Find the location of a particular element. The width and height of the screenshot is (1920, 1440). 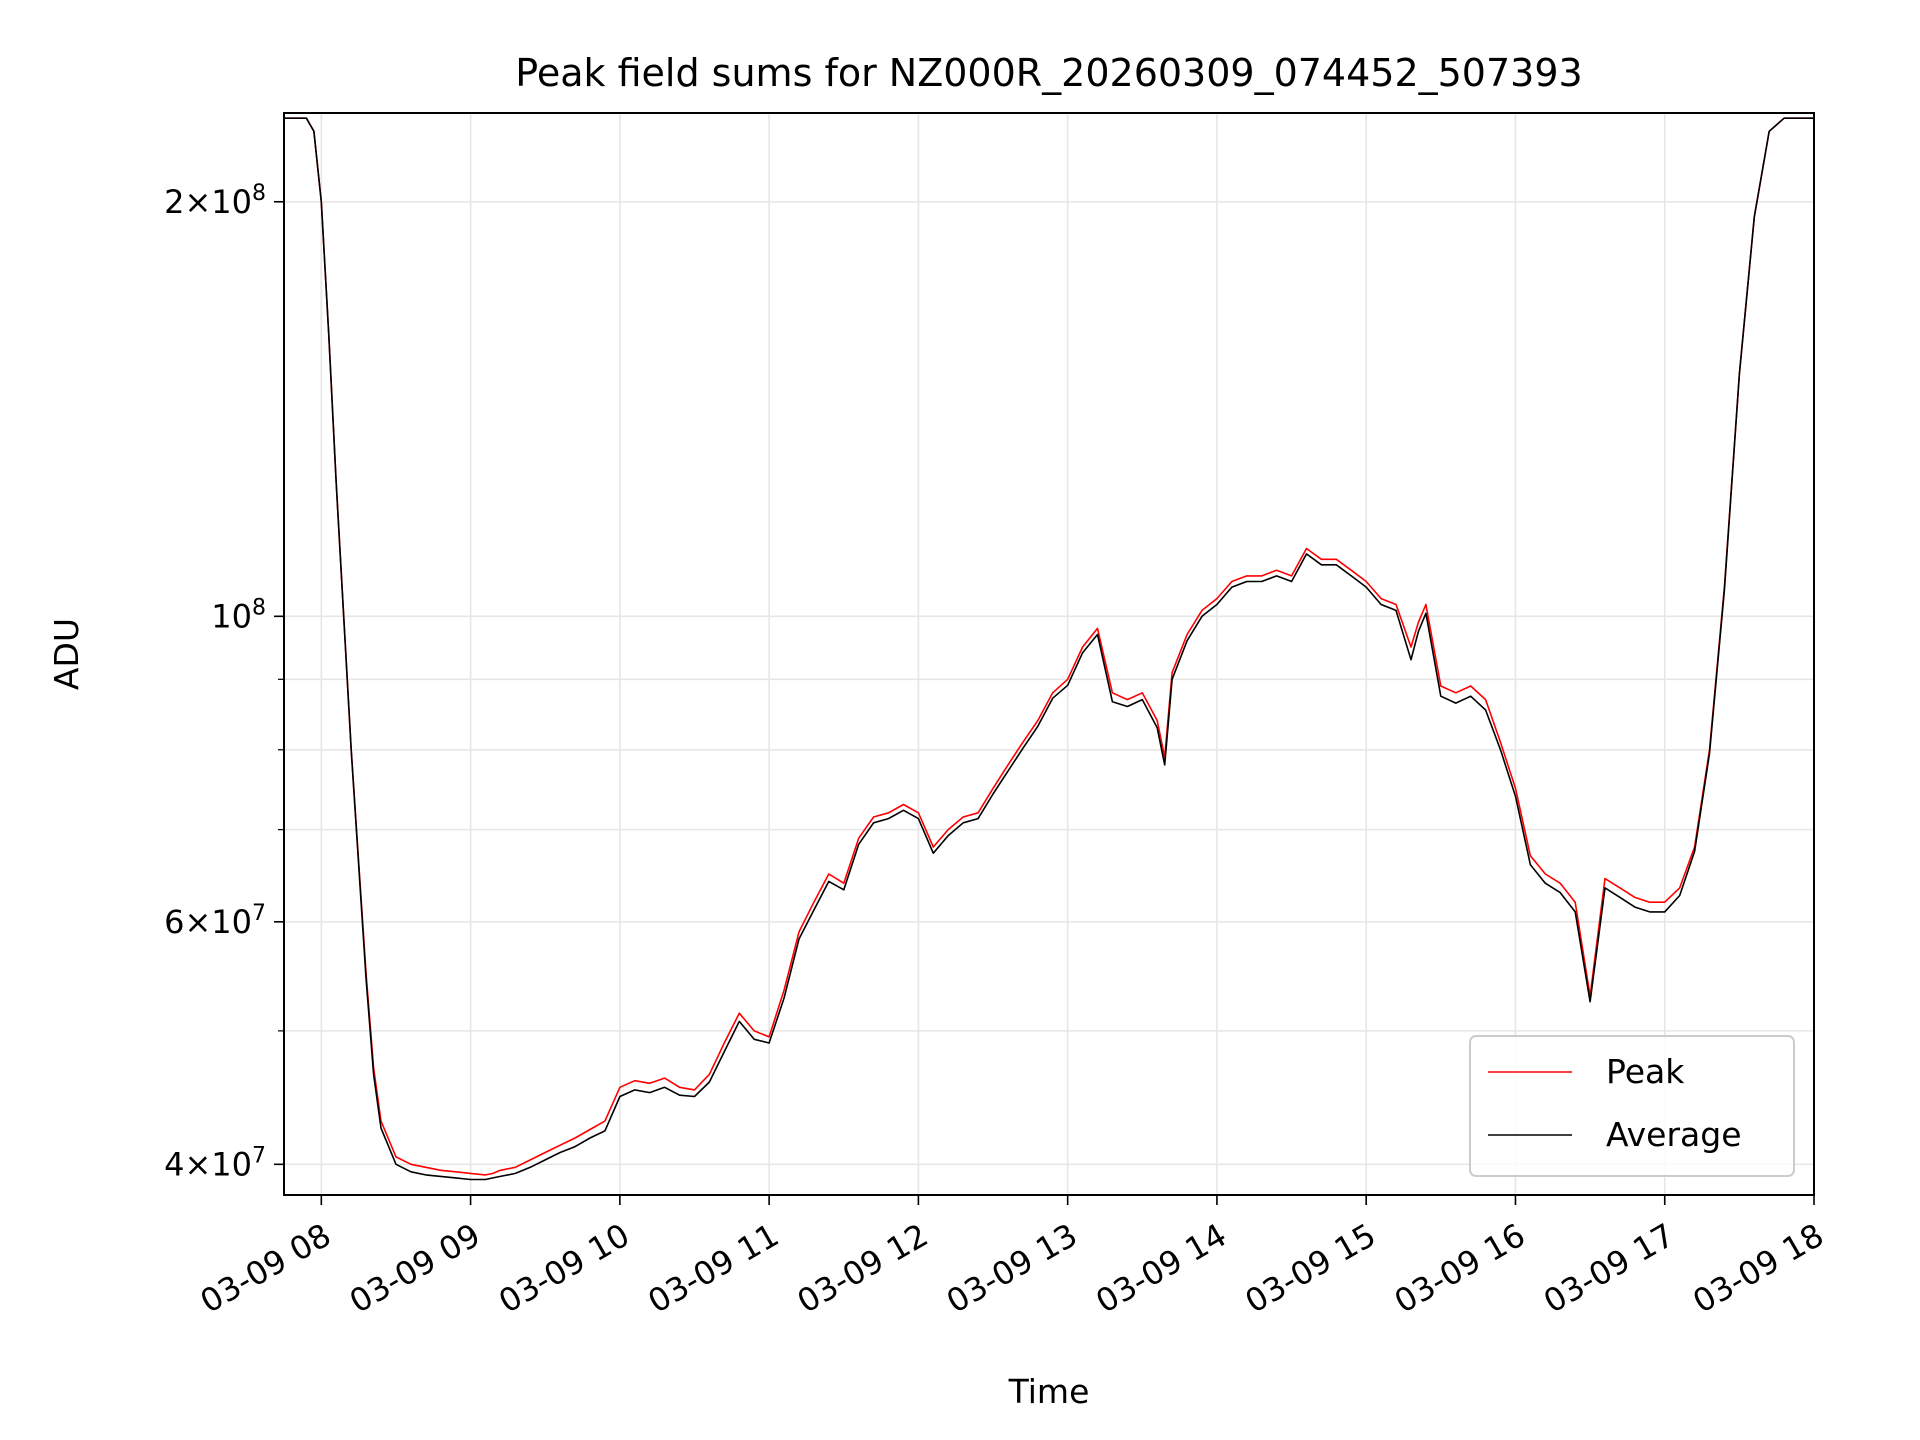

y-tick-label: 2×108 is located at coordinates (215, 201).